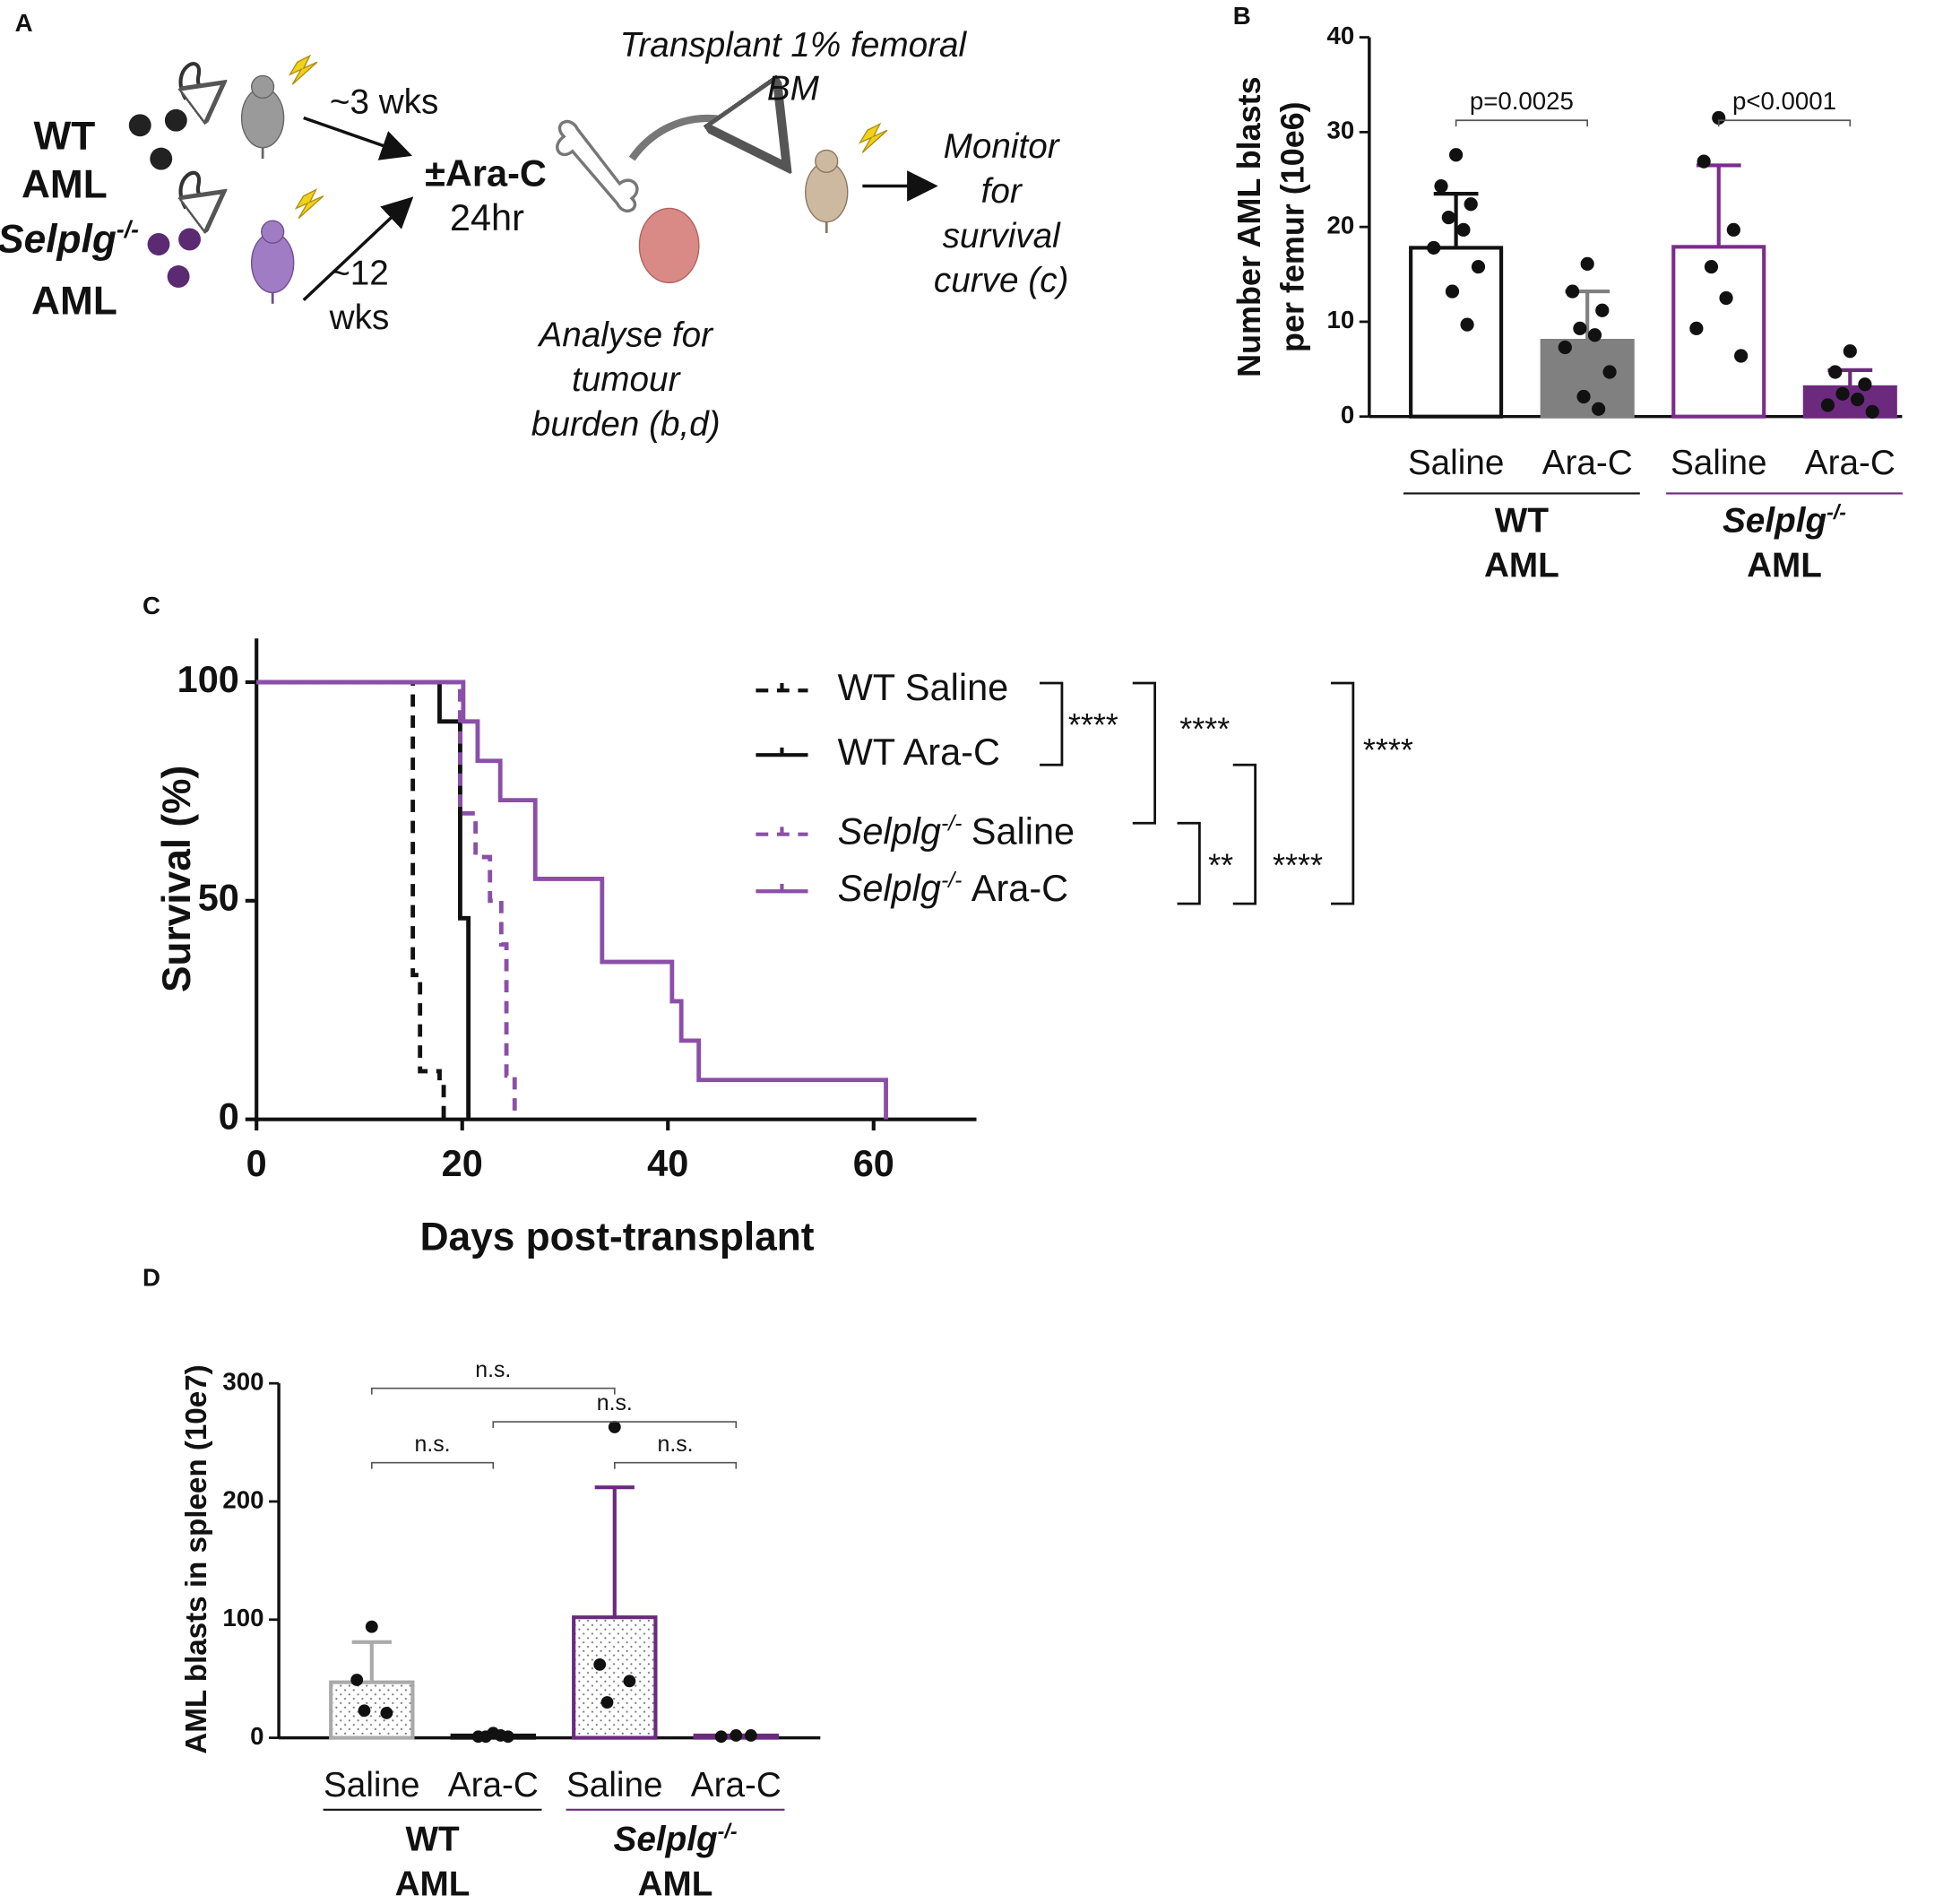  Describe the element at coordinates (65, 185) in the screenshot. I see `schematic-text: AML` at that location.